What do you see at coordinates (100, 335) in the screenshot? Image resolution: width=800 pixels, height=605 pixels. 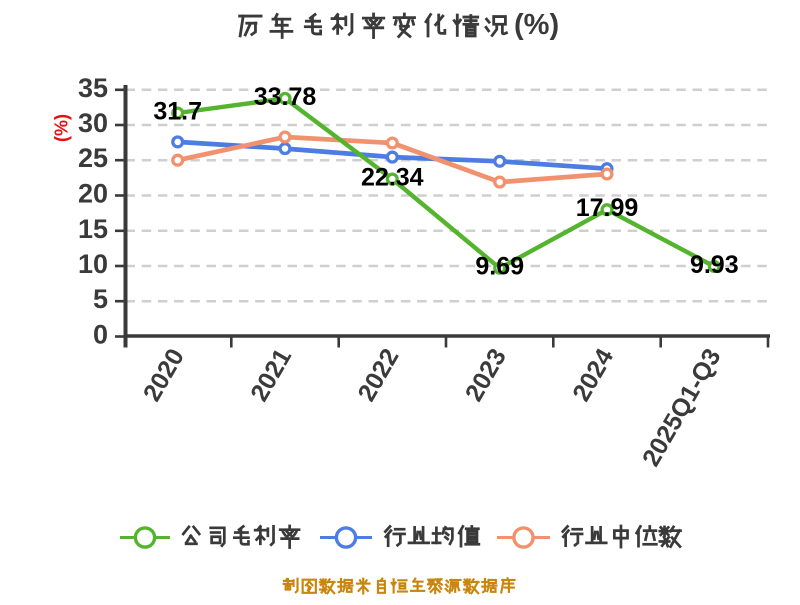 I see `svg-text: 0` at bounding box center [100, 335].